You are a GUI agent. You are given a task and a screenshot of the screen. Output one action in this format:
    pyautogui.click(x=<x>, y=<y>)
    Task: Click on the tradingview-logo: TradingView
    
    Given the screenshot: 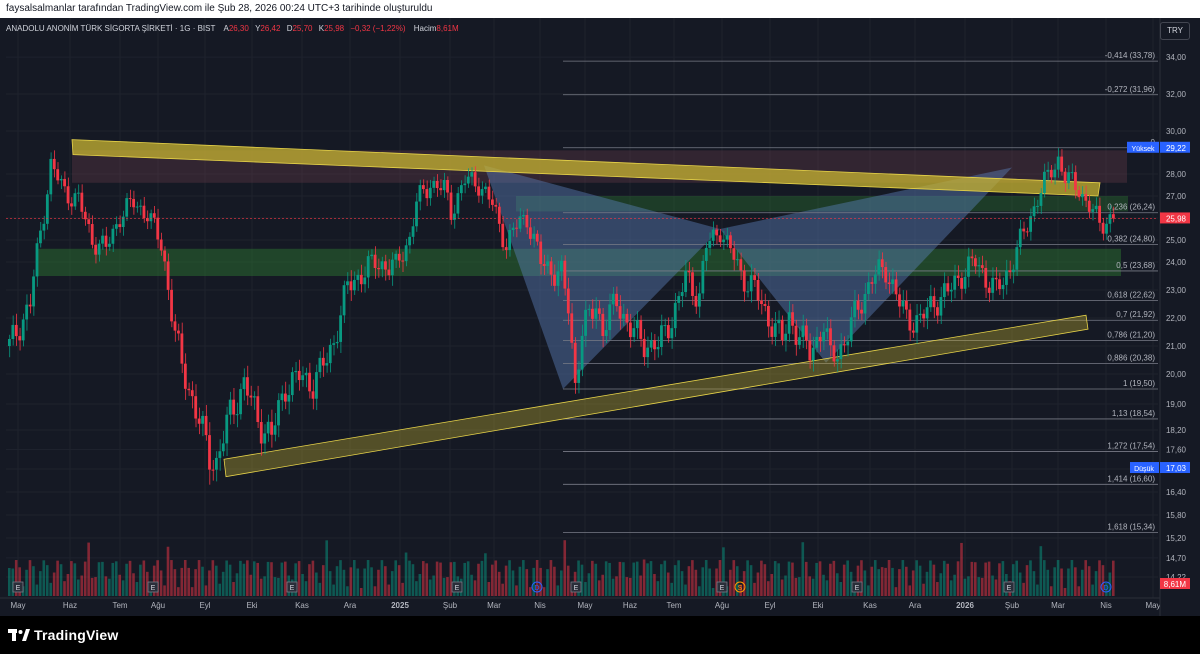 What is the action you would take?
    pyautogui.click(x=63, y=635)
    